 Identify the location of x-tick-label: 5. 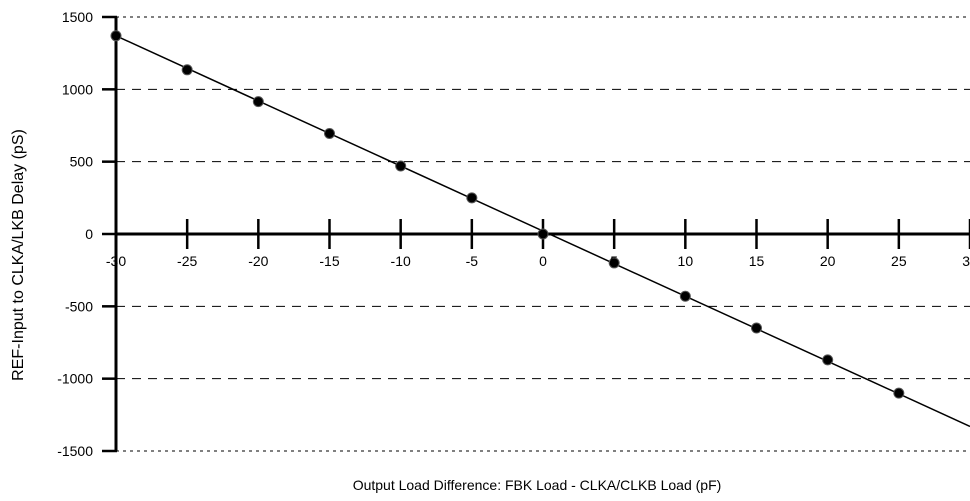
(614, 261).